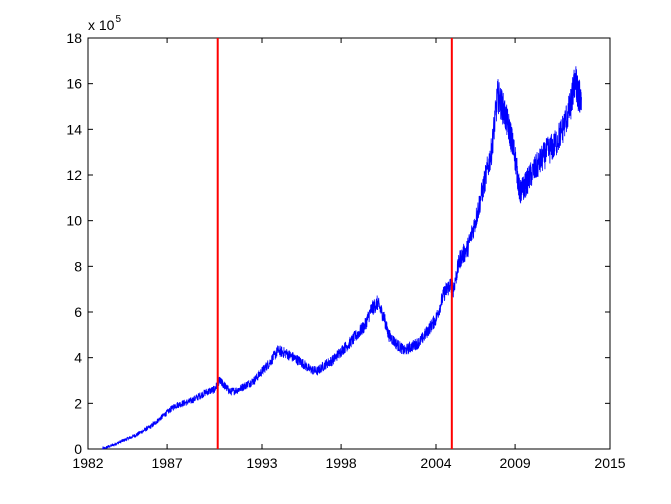 This screenshot has height=504, width=671. Describe the element at coordinates (74, 175) in the screenshot. I see `y-tick-label: 12` at that location.